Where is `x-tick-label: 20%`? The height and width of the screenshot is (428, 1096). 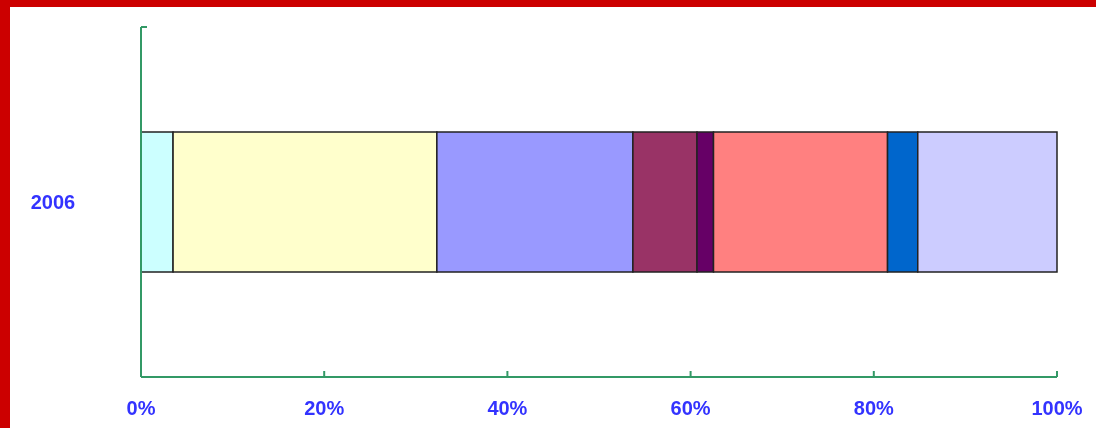 x-tick-label: 20% is located at coordinates (324, 408).